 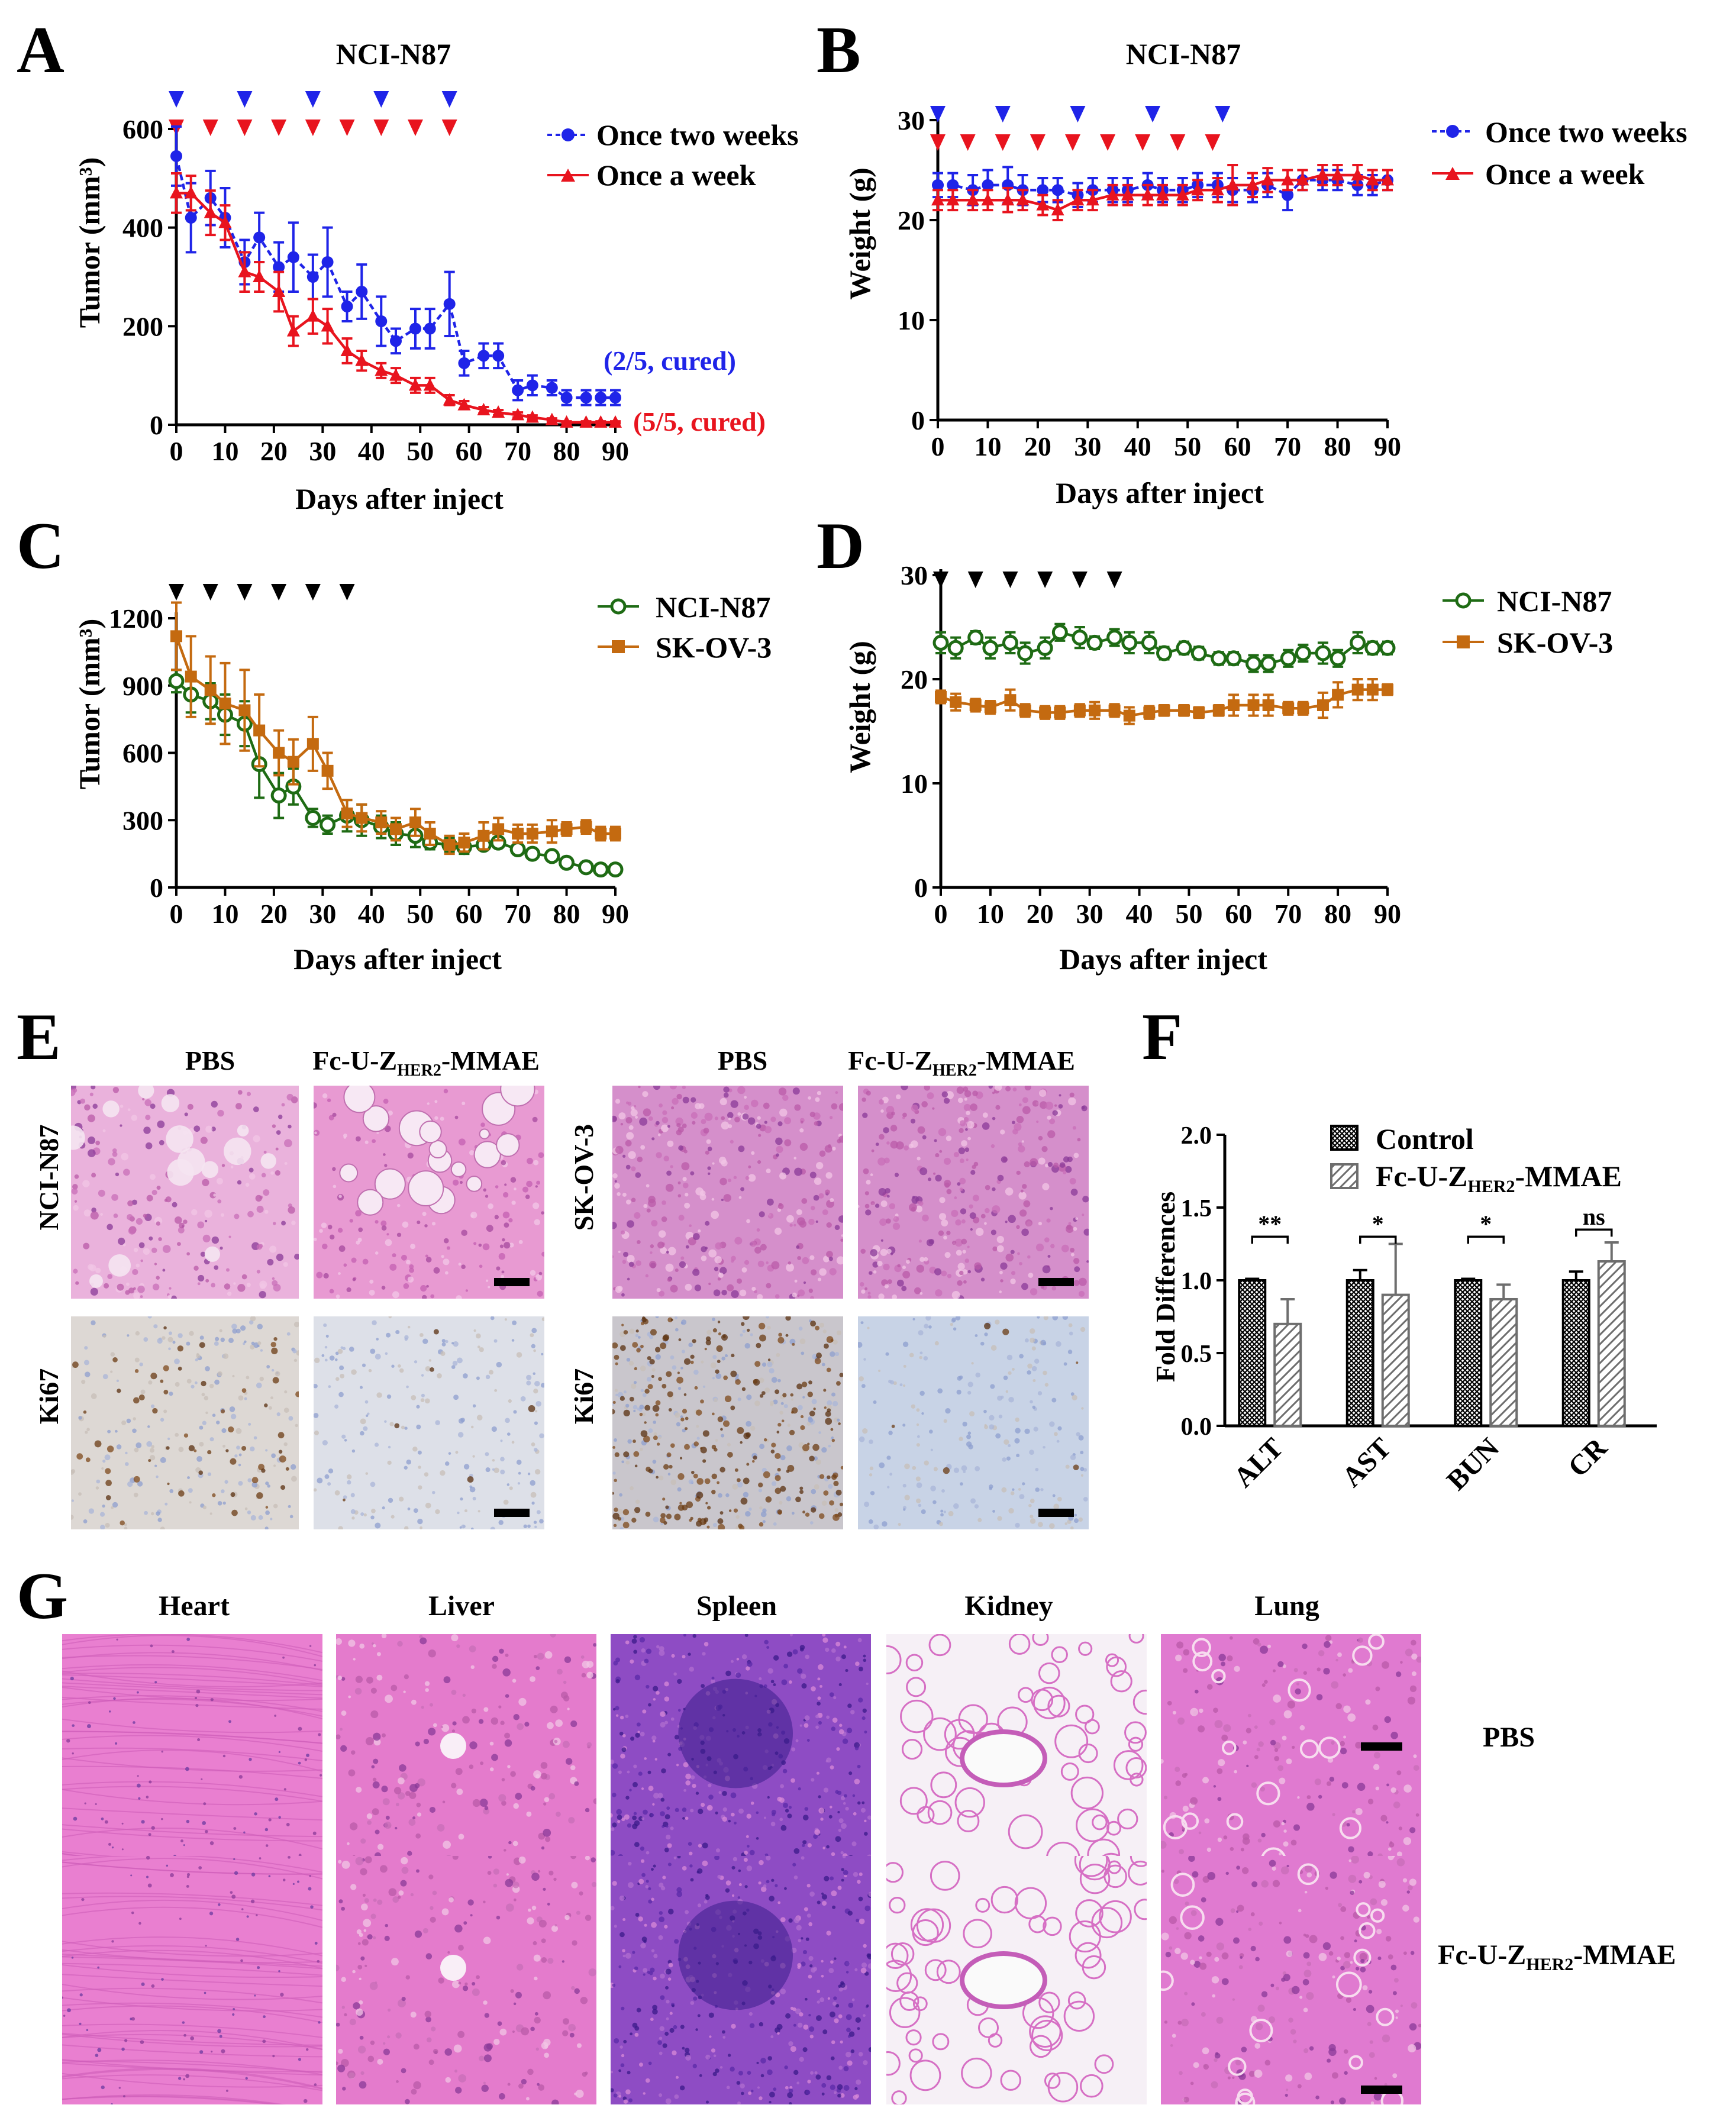 I want to click on y-tick-label: 2.0, so click(x=1196, y=1136).